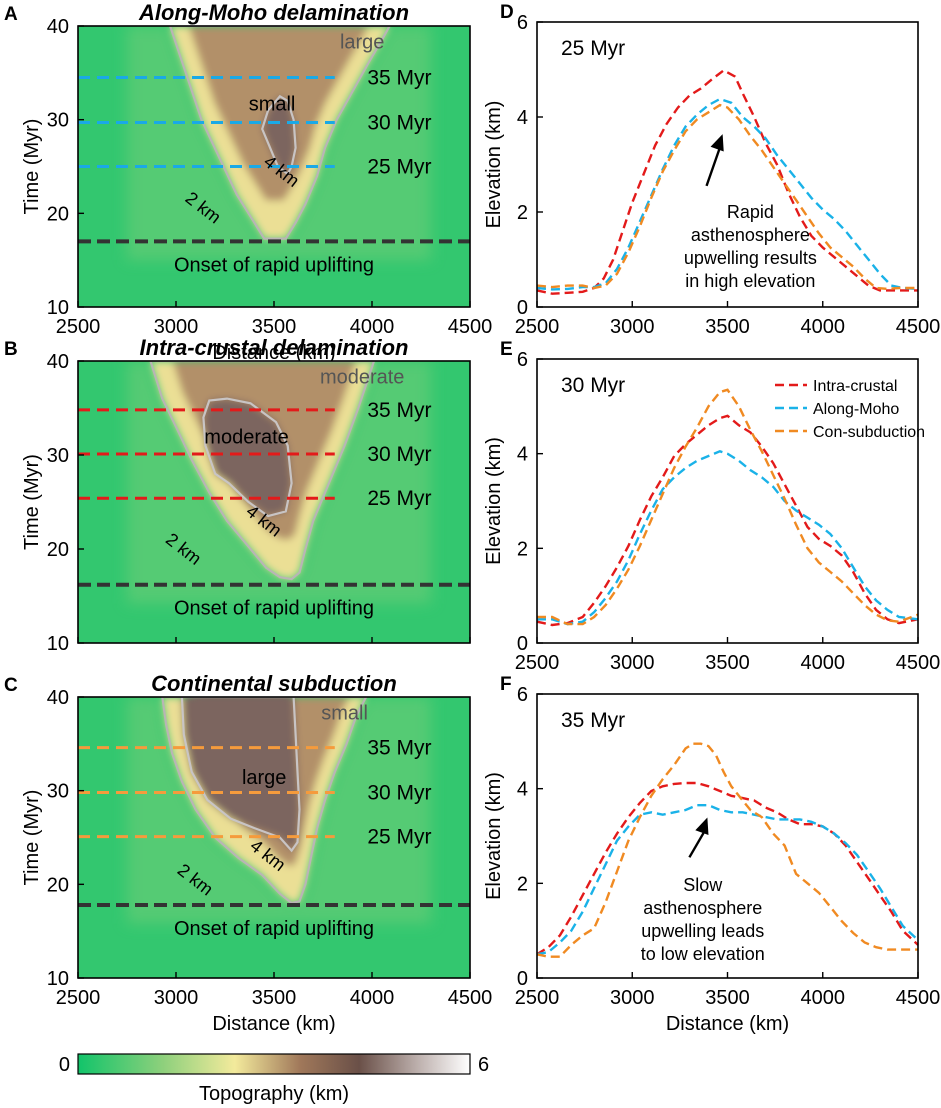  Describe the element at coordinates (703, 954) in the screenshot. I see `annotation-line: to low elevation` at that location.